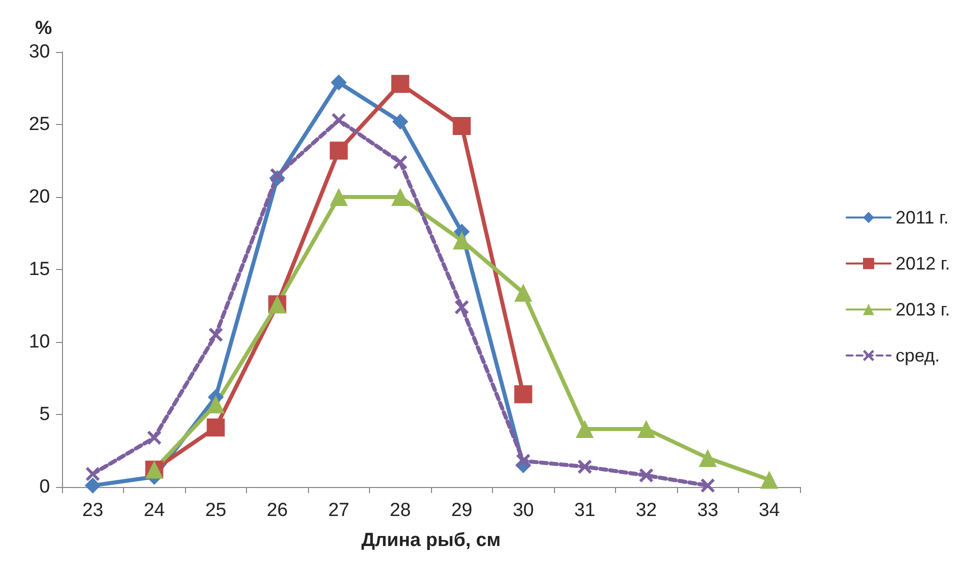 The height and width of the screenshot is (573, 970). What do you see at coordinates (43, 28) in the screenshot?
I see `y-axis-title: %` at bounding box center [43, 28].